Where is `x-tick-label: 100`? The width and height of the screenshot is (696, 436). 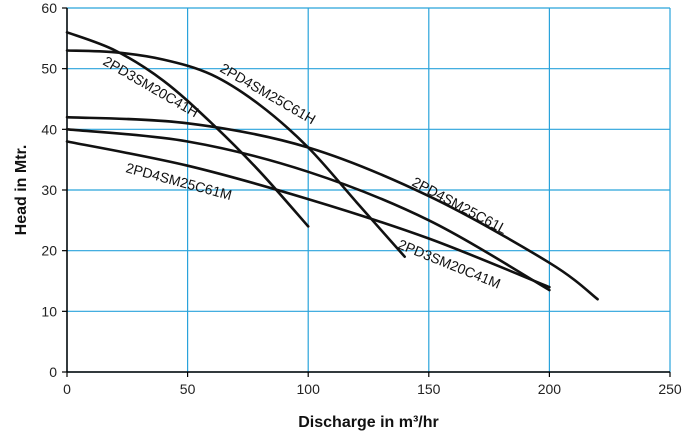 x-tick-label: 100 is located at coordinates (309, 389).